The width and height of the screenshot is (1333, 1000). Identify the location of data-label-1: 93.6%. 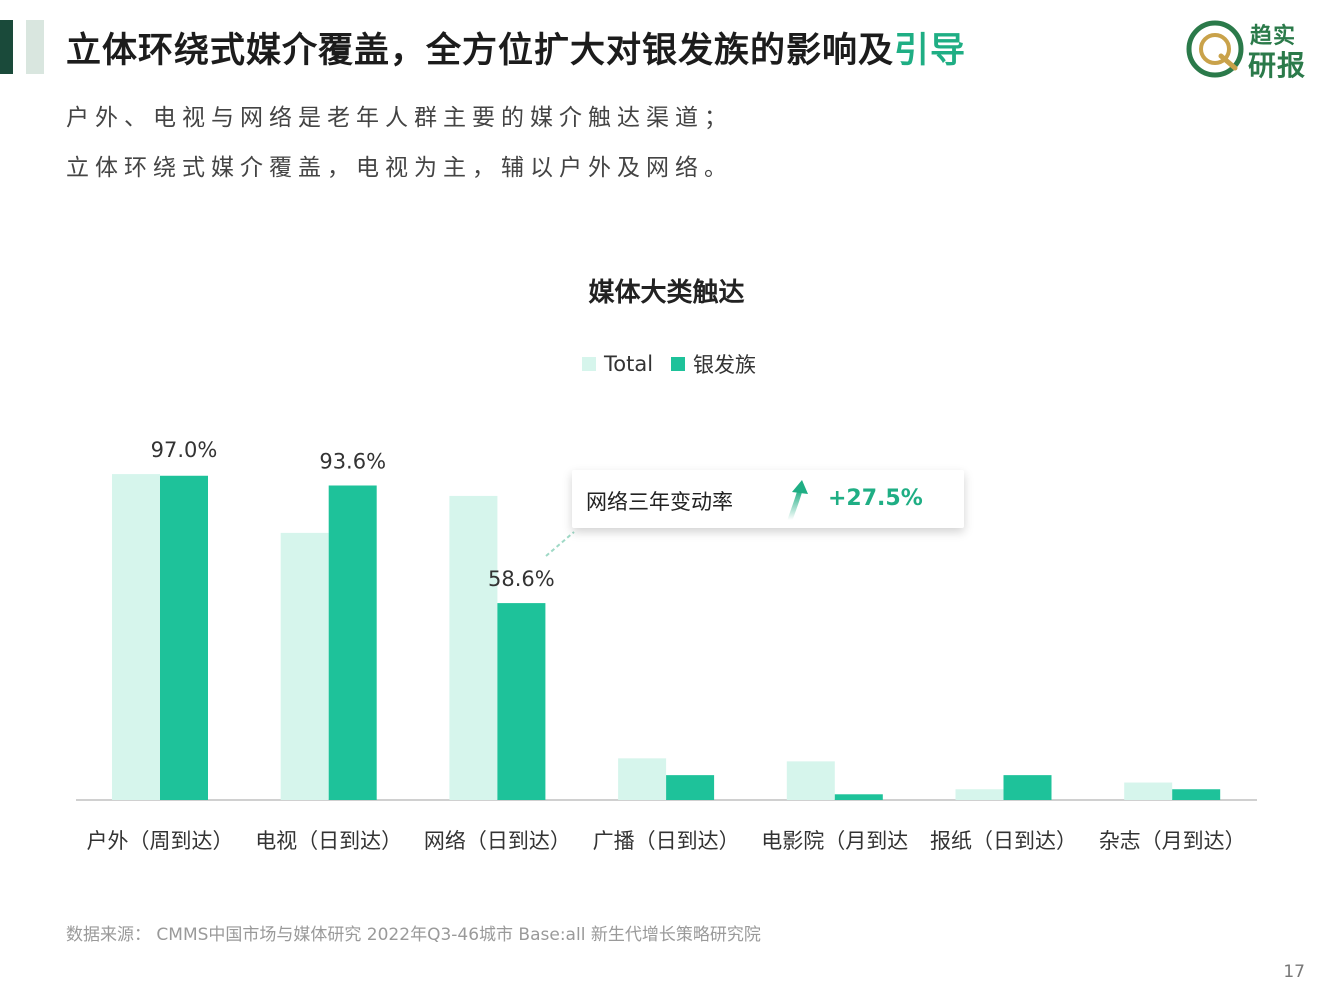
(352, 462).